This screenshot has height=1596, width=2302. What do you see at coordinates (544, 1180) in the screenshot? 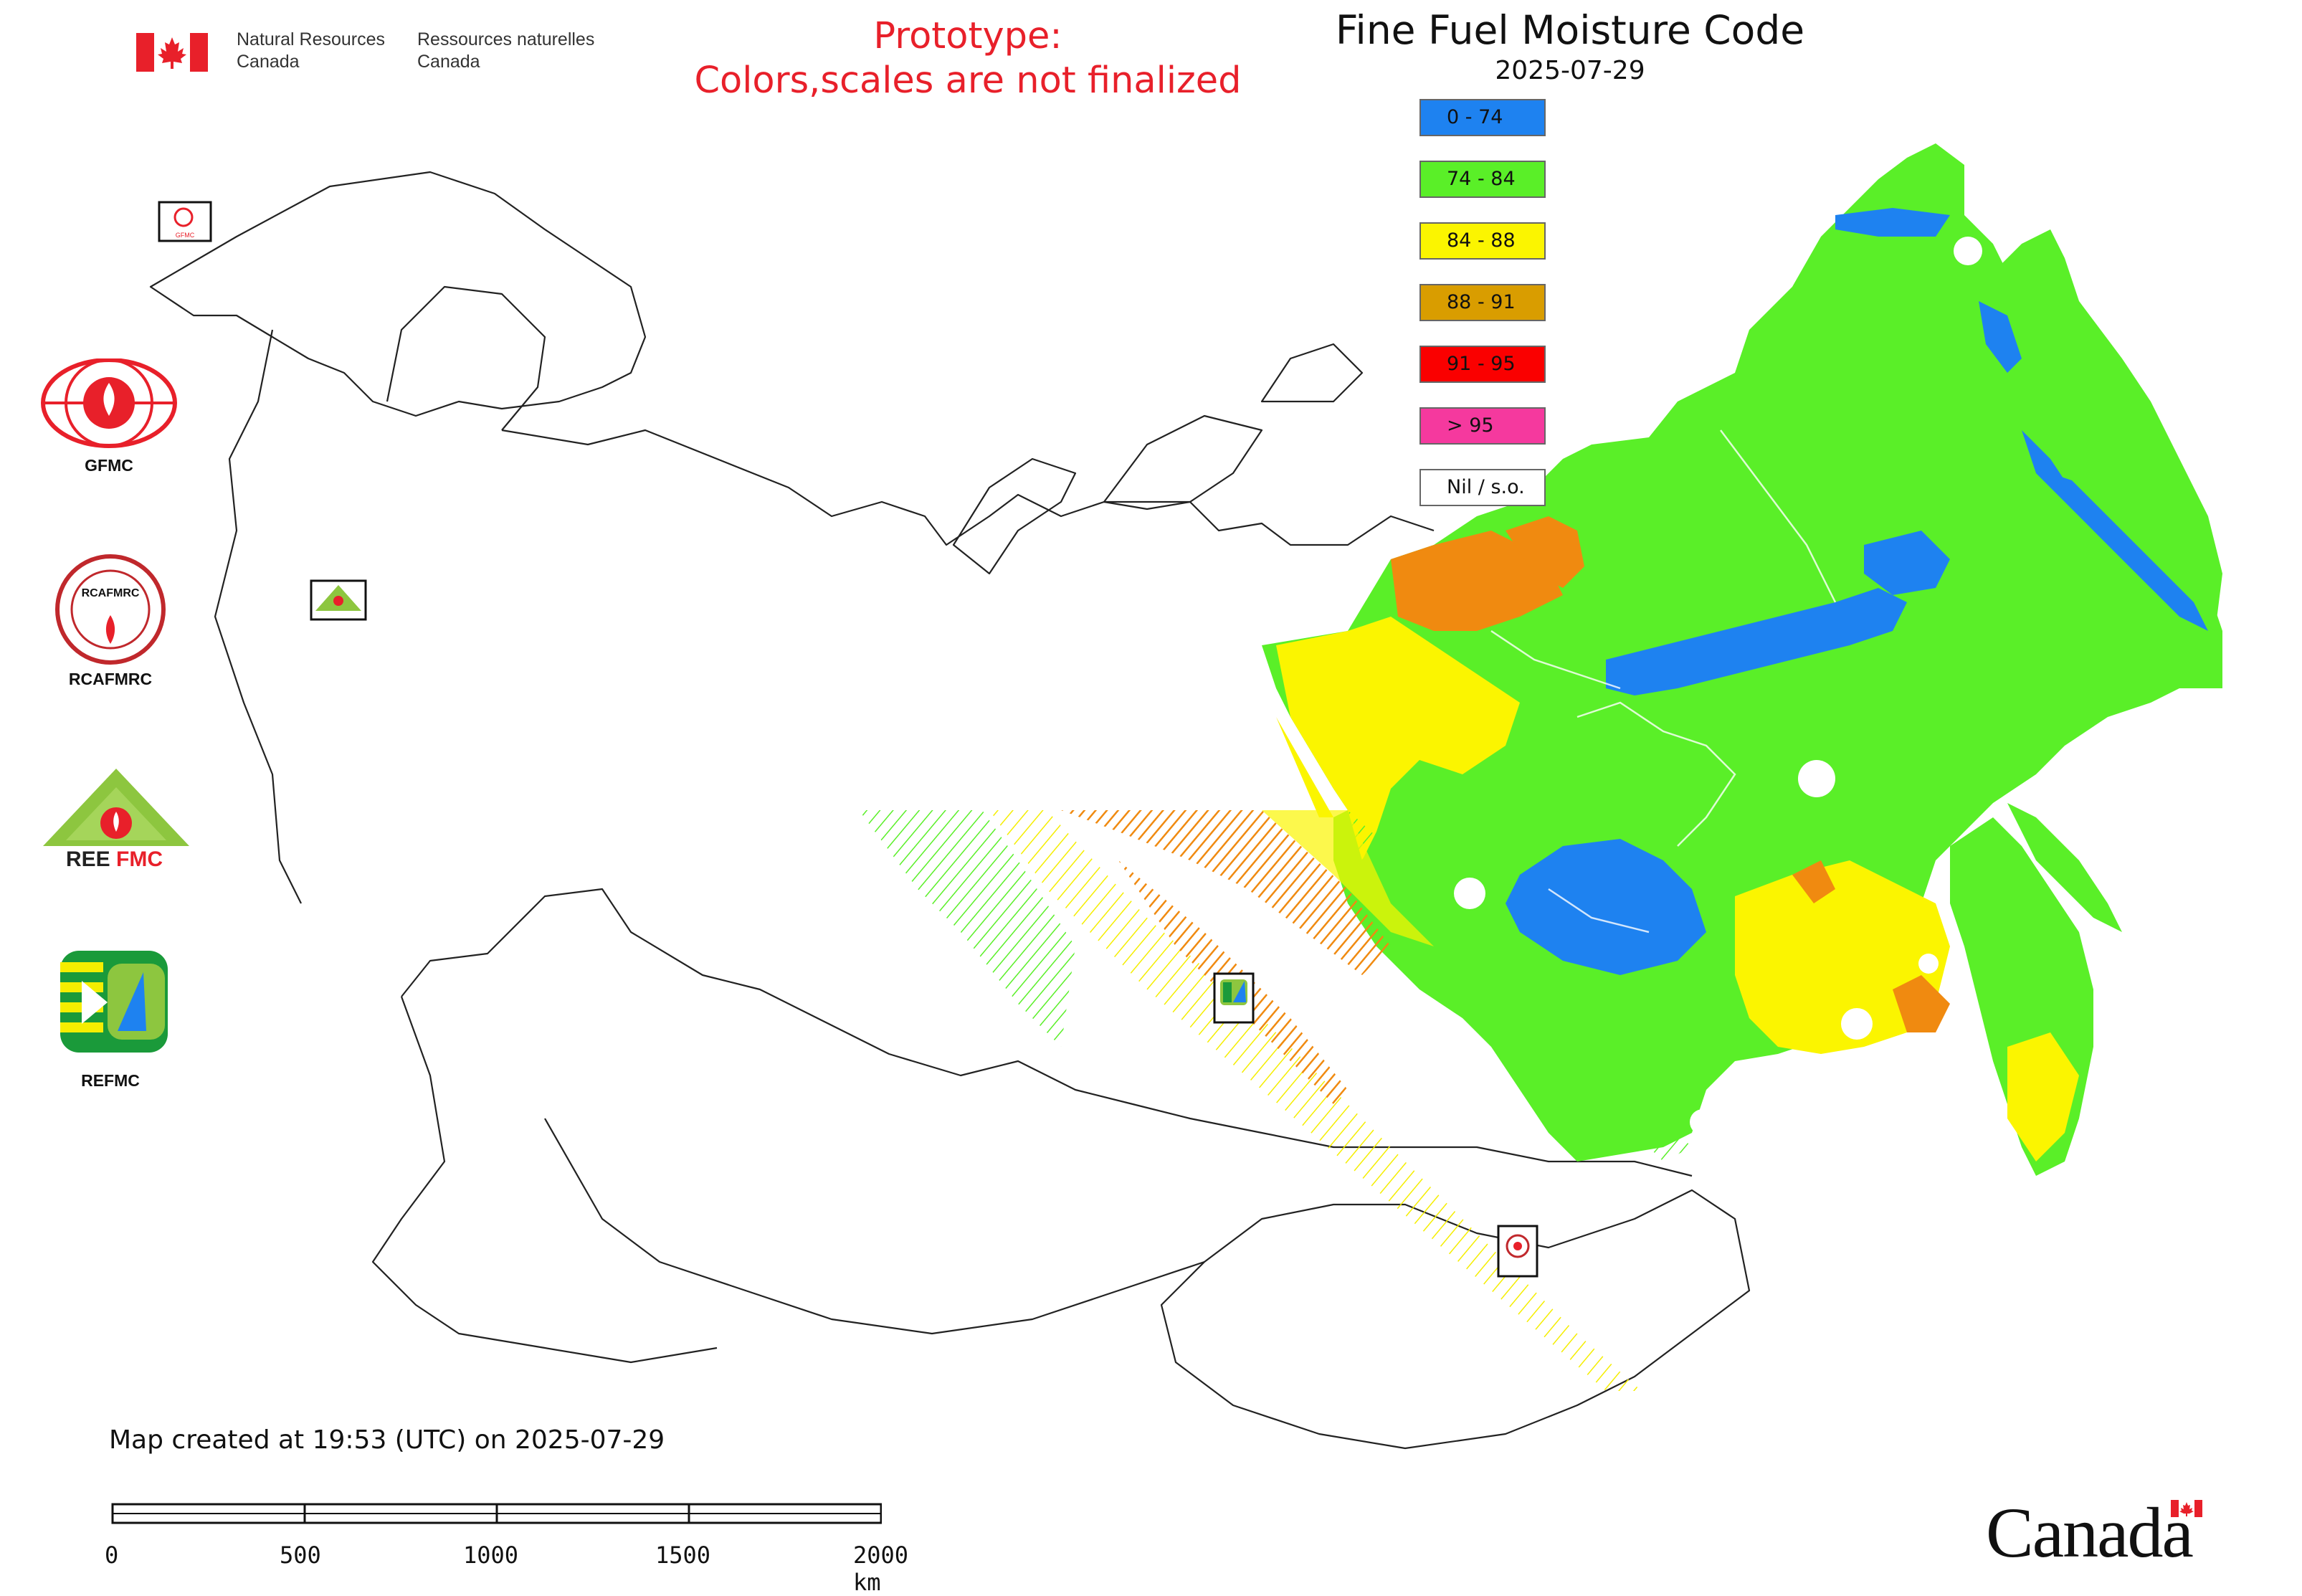
I see `caspian-outline` at bounding box center [544, 1180].